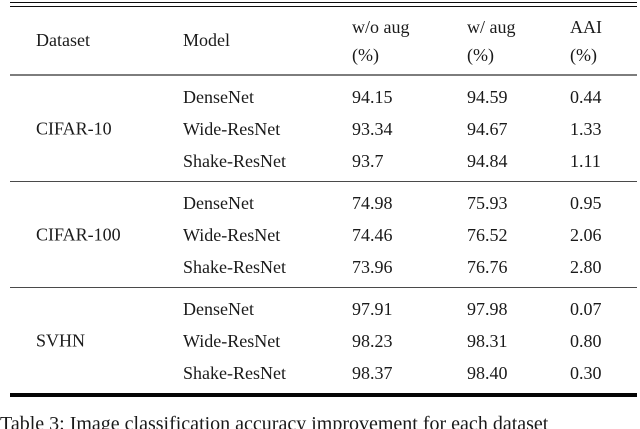 This screenshot has width=640, height=429. What do you see at coordinates (487, 160) in the screenshot?
I see `cell-w-aug: 94.84` at bounding box center [487, 160].